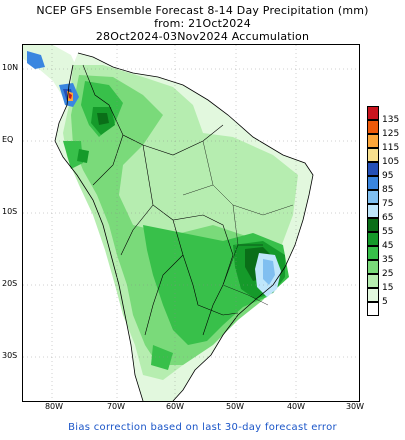  Describe the element at coordinates (296, 406) in the screenshot. I see `lon-tick-40w: 40W` at that location.